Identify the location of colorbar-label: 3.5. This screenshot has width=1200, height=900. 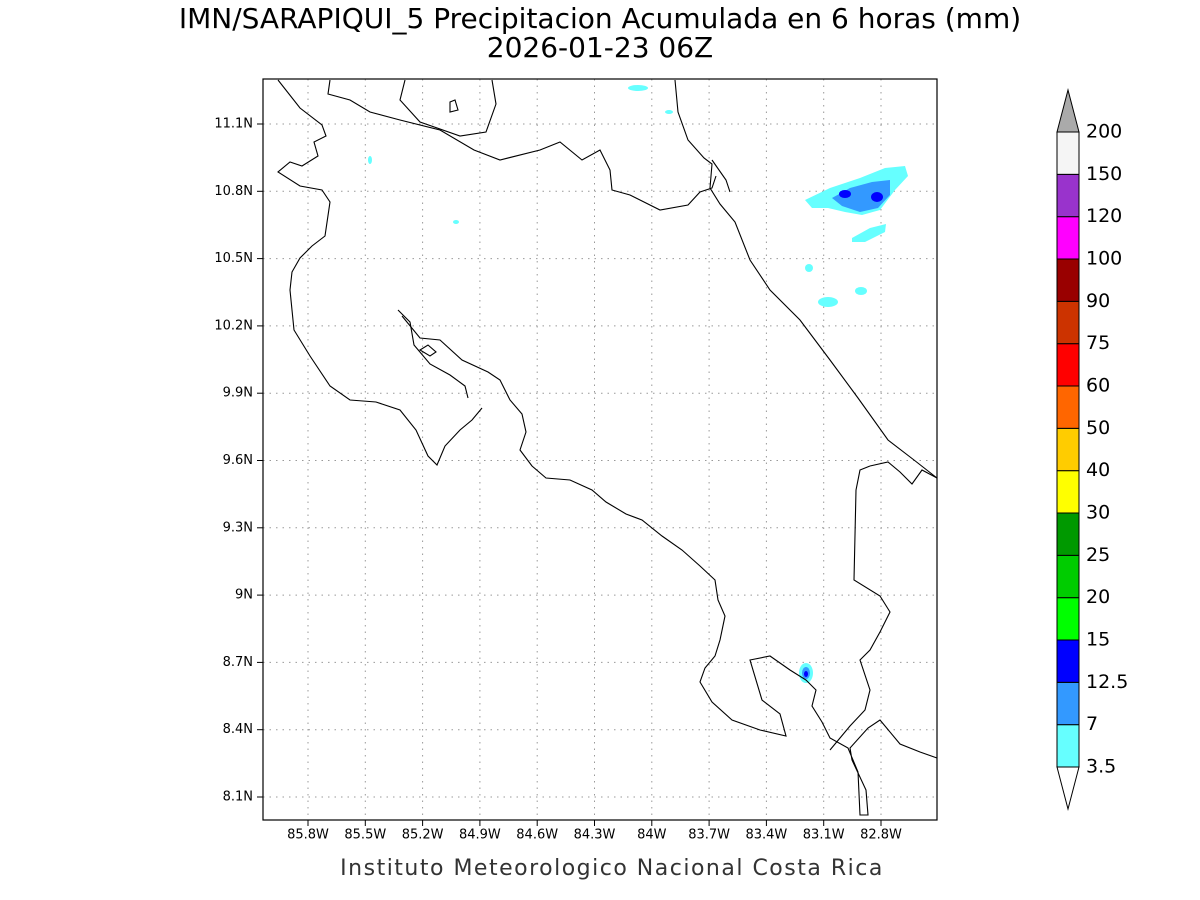
(1101, 767).